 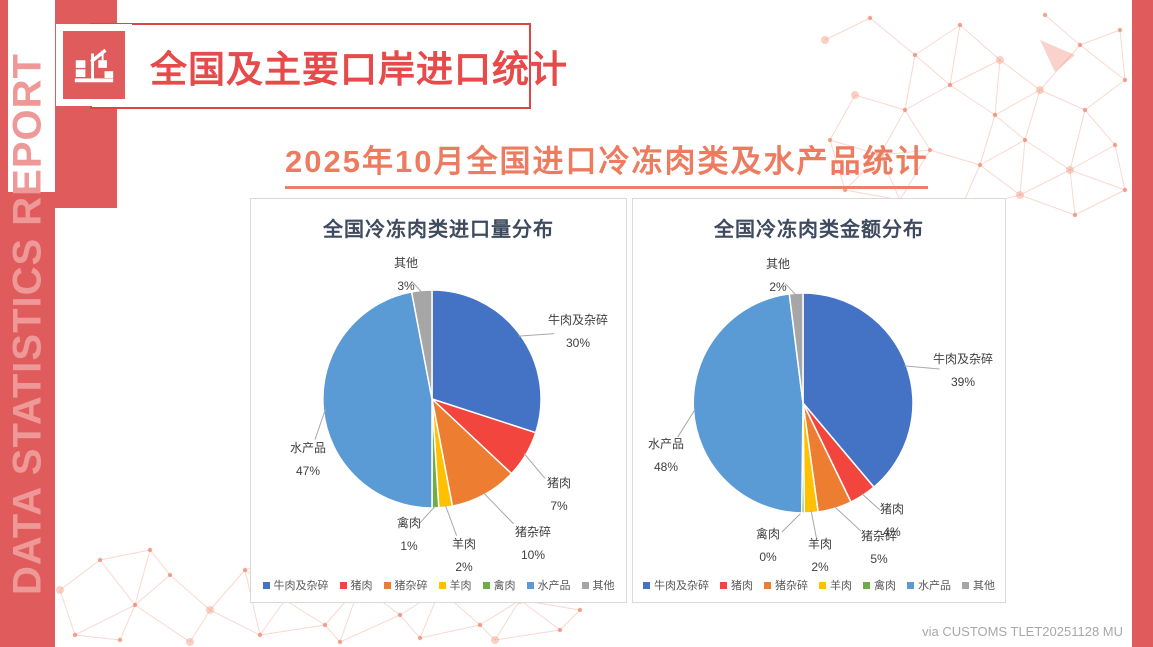 I want to click on pie-label-7: 其他 3%, so click(x=406, y=275).